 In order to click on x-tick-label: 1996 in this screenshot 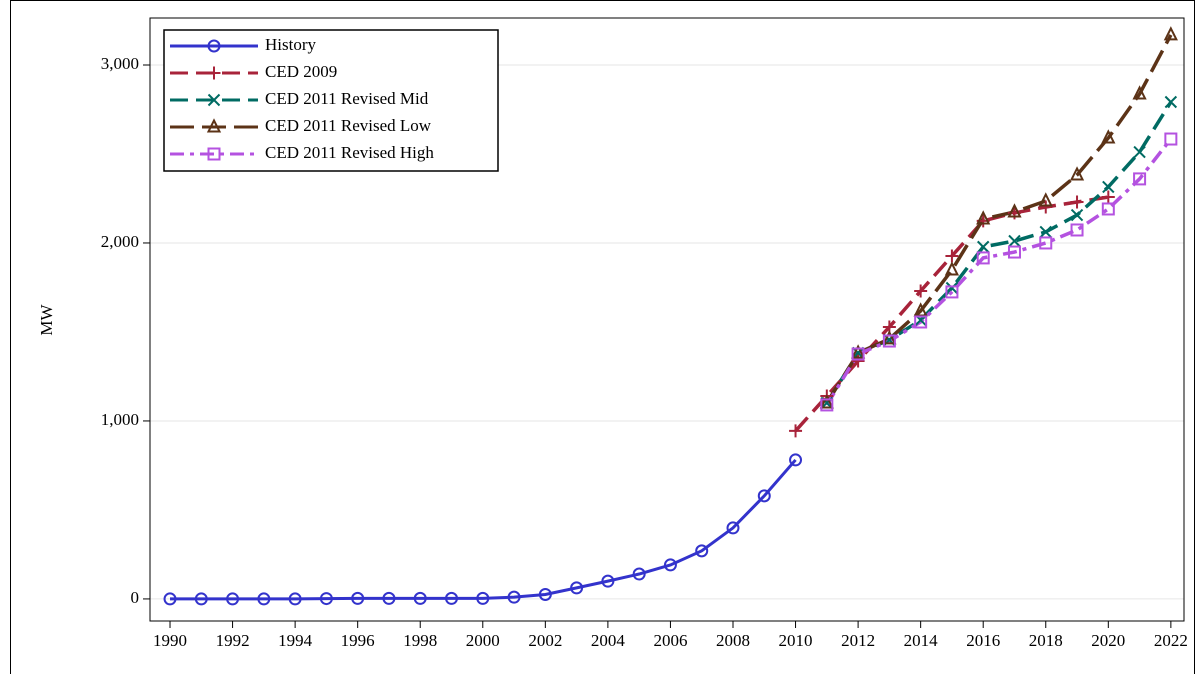, I will do `click(358, 640)`.